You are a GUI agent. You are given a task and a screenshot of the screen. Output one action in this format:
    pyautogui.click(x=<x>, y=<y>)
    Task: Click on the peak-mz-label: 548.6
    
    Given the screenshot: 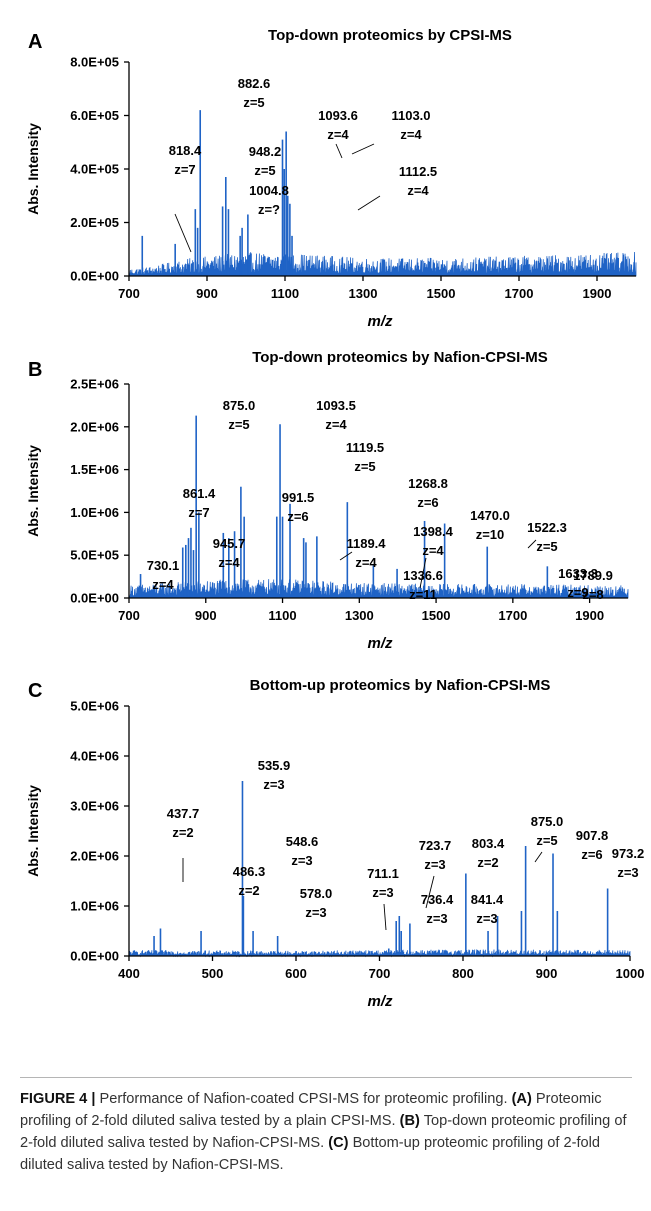 What is the action you would take?
    pyautogui.click(x=302, y=841)
    